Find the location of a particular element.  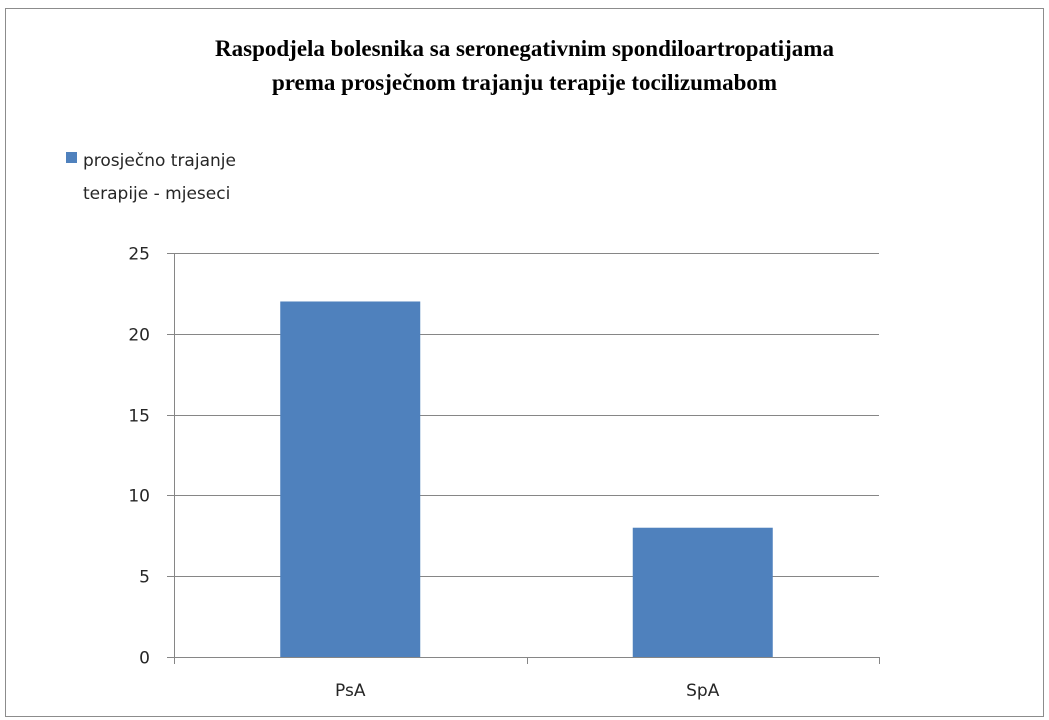

x-tick-labels: PsA SpA is located at coordinates (527, 691).